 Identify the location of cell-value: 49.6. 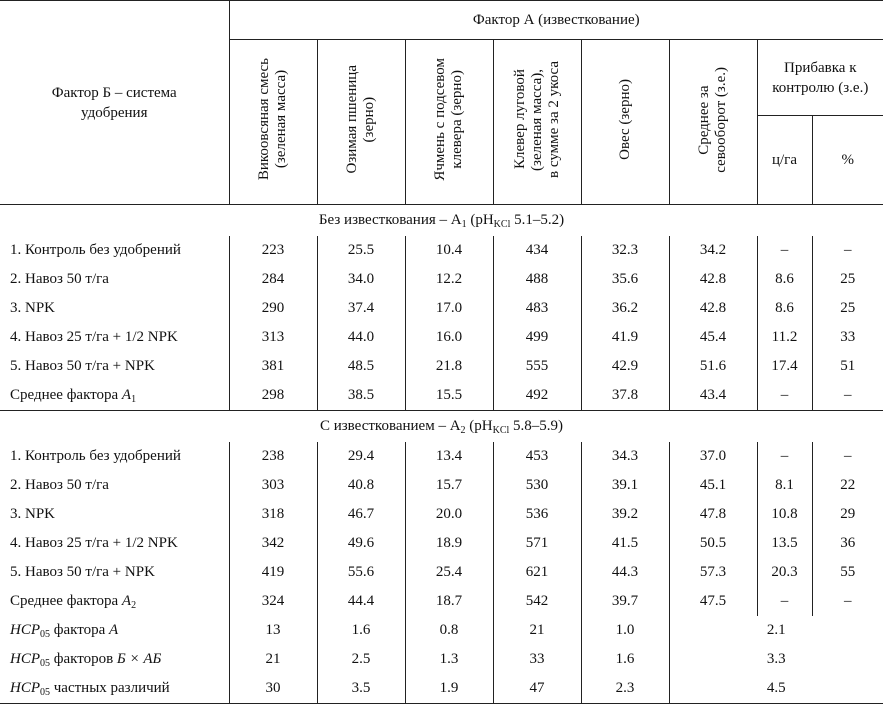
(360, 543).